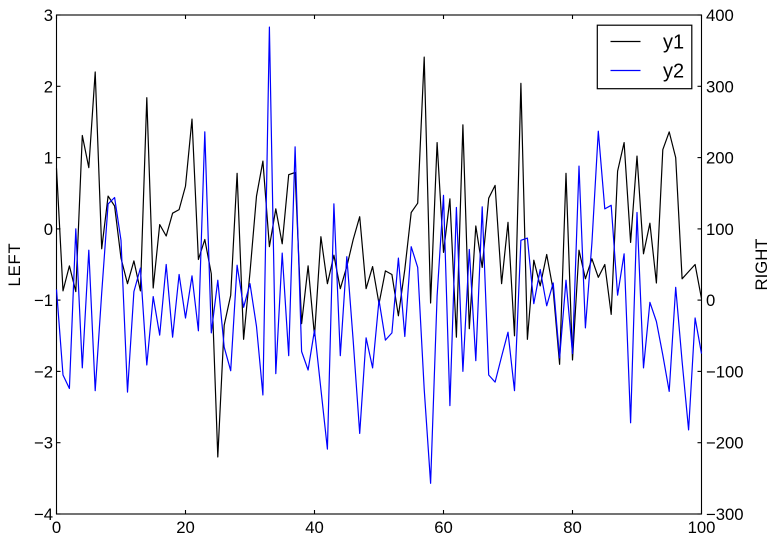 The width and height of the screenshot is (780, 544). Describe the element at coordinates (720, 158) in the screenshot. I see `svg-text: 200` at that location.